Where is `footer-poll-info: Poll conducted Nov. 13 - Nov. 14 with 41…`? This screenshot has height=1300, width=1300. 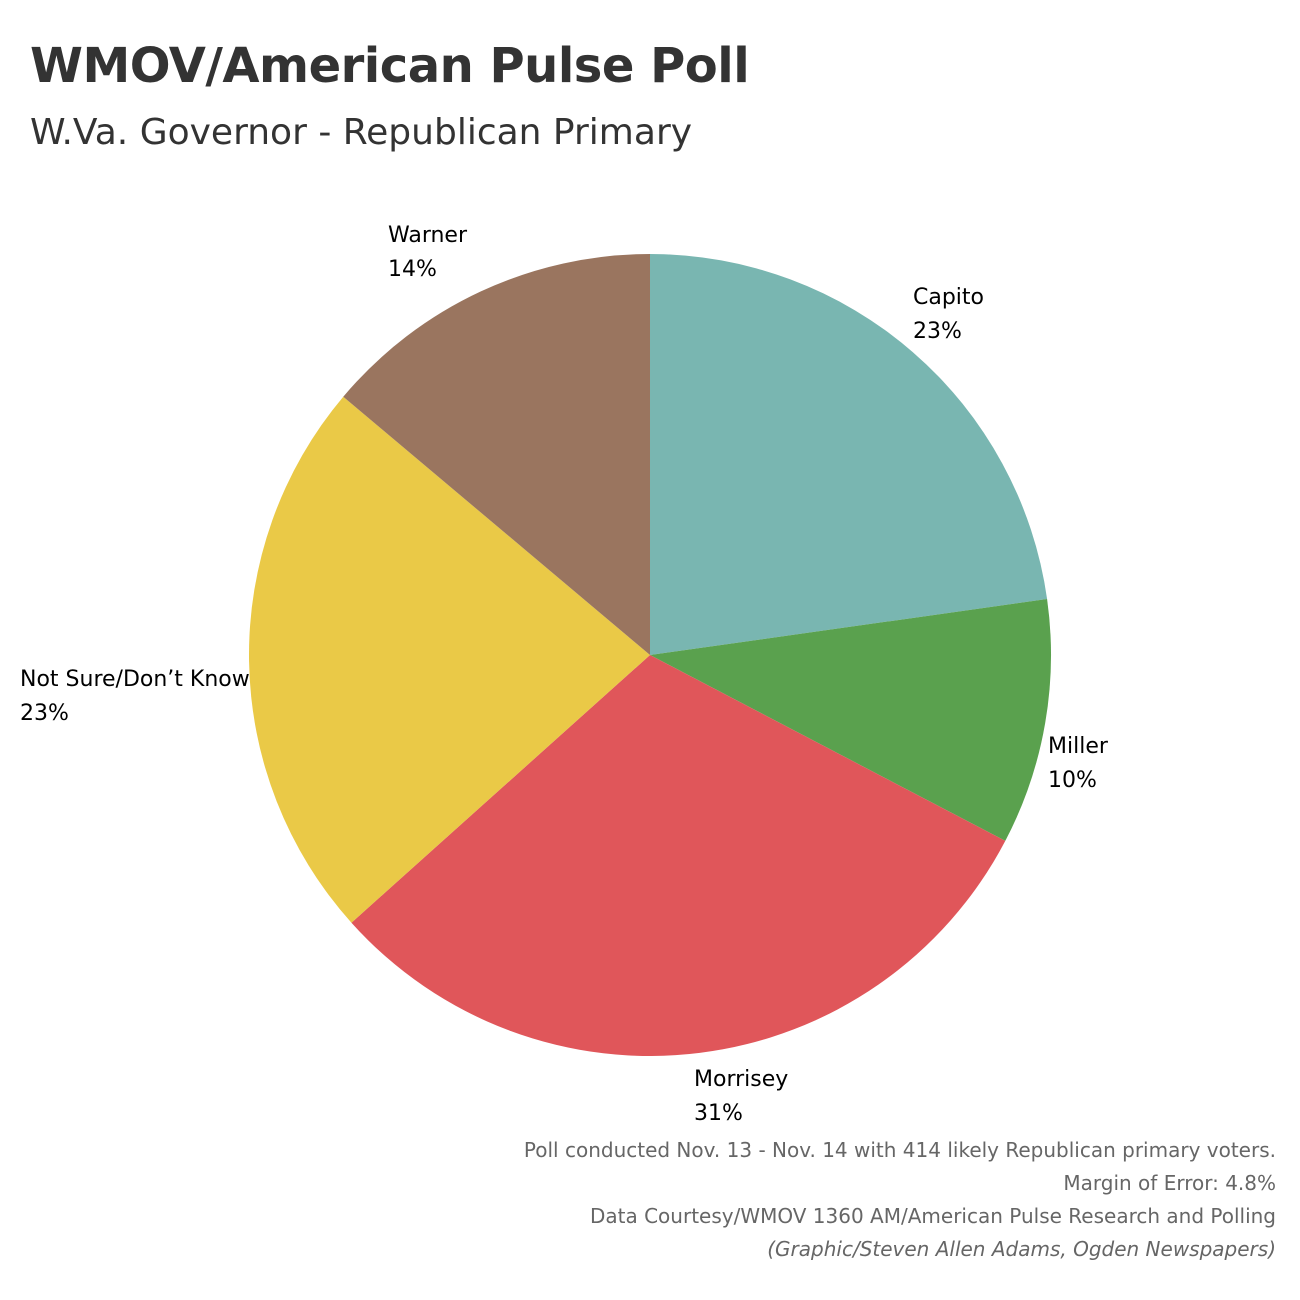
footer-poll-info: Poll conducted Nov. 13 - Nov. 14 with 41… is located at coordinates (899, 1150).